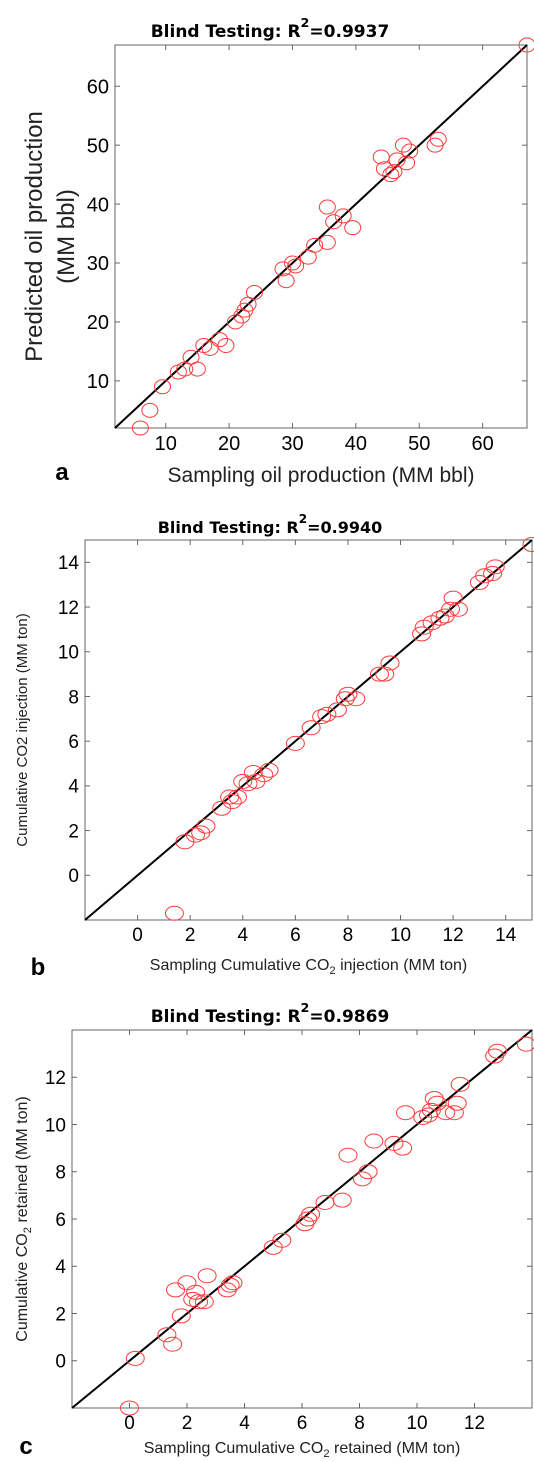  I want to click on x-tick-label-b: 4, so click(242, 935).